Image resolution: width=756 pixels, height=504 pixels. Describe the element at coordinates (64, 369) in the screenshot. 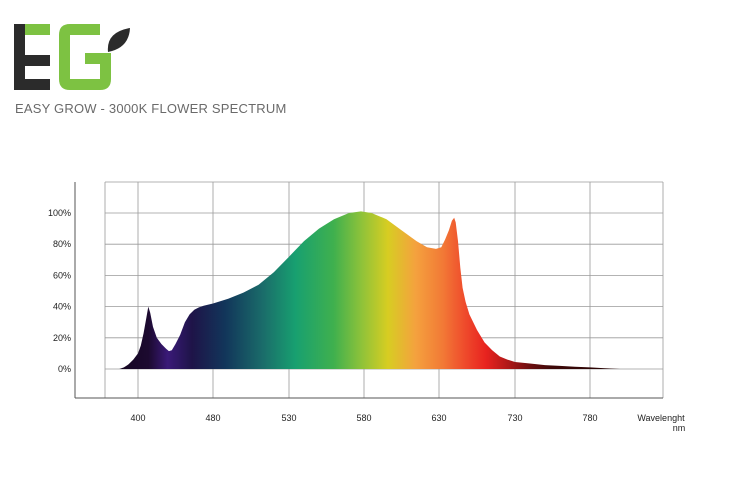

I see `y-tick-label: 0%` at that location.